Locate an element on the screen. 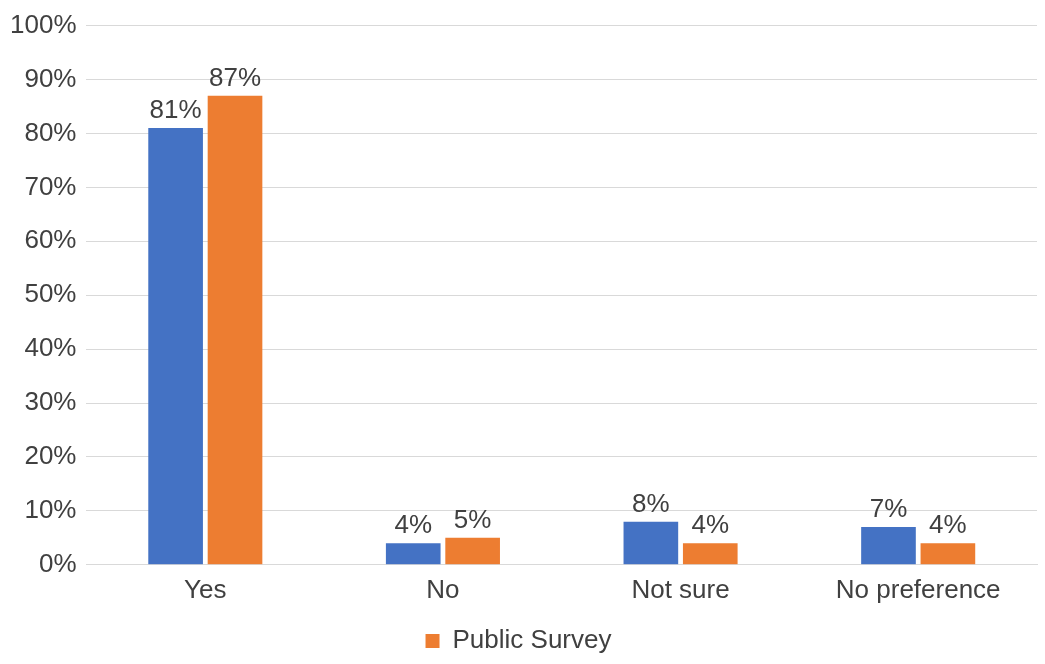 This screenshot has height=664, width=1045. data-label: 8% is located at coordinates (651, 502).